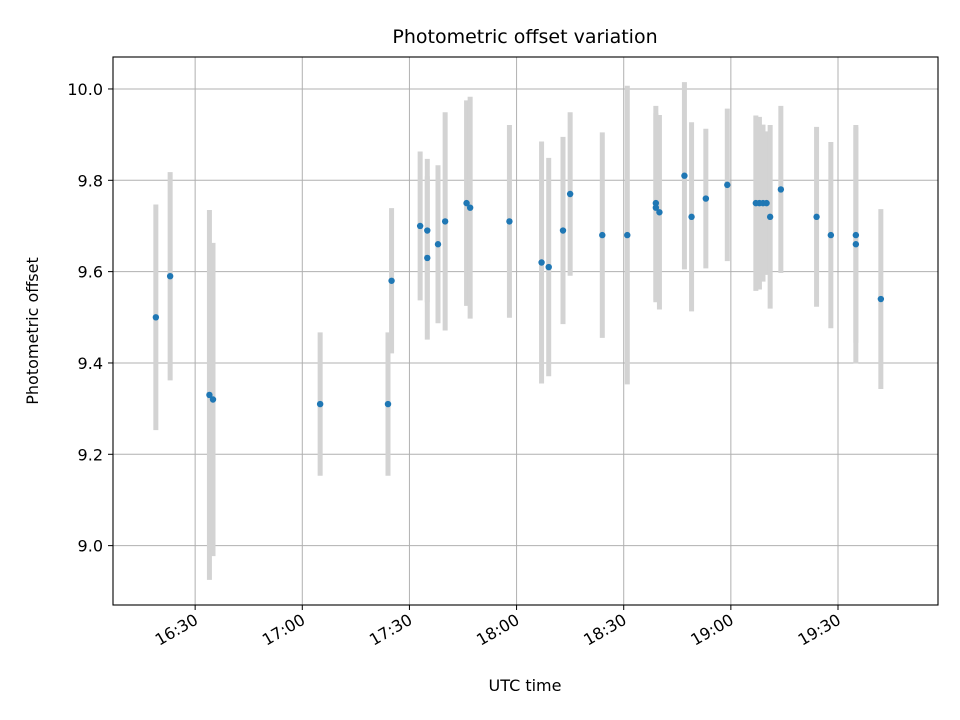  What do you see at coordinates (90, 318) in the screenshot?
I see `y-axis-ticks: 9.0 9.2 9.4 9.6 9.8 10.0` at bounding box center [90, 318].